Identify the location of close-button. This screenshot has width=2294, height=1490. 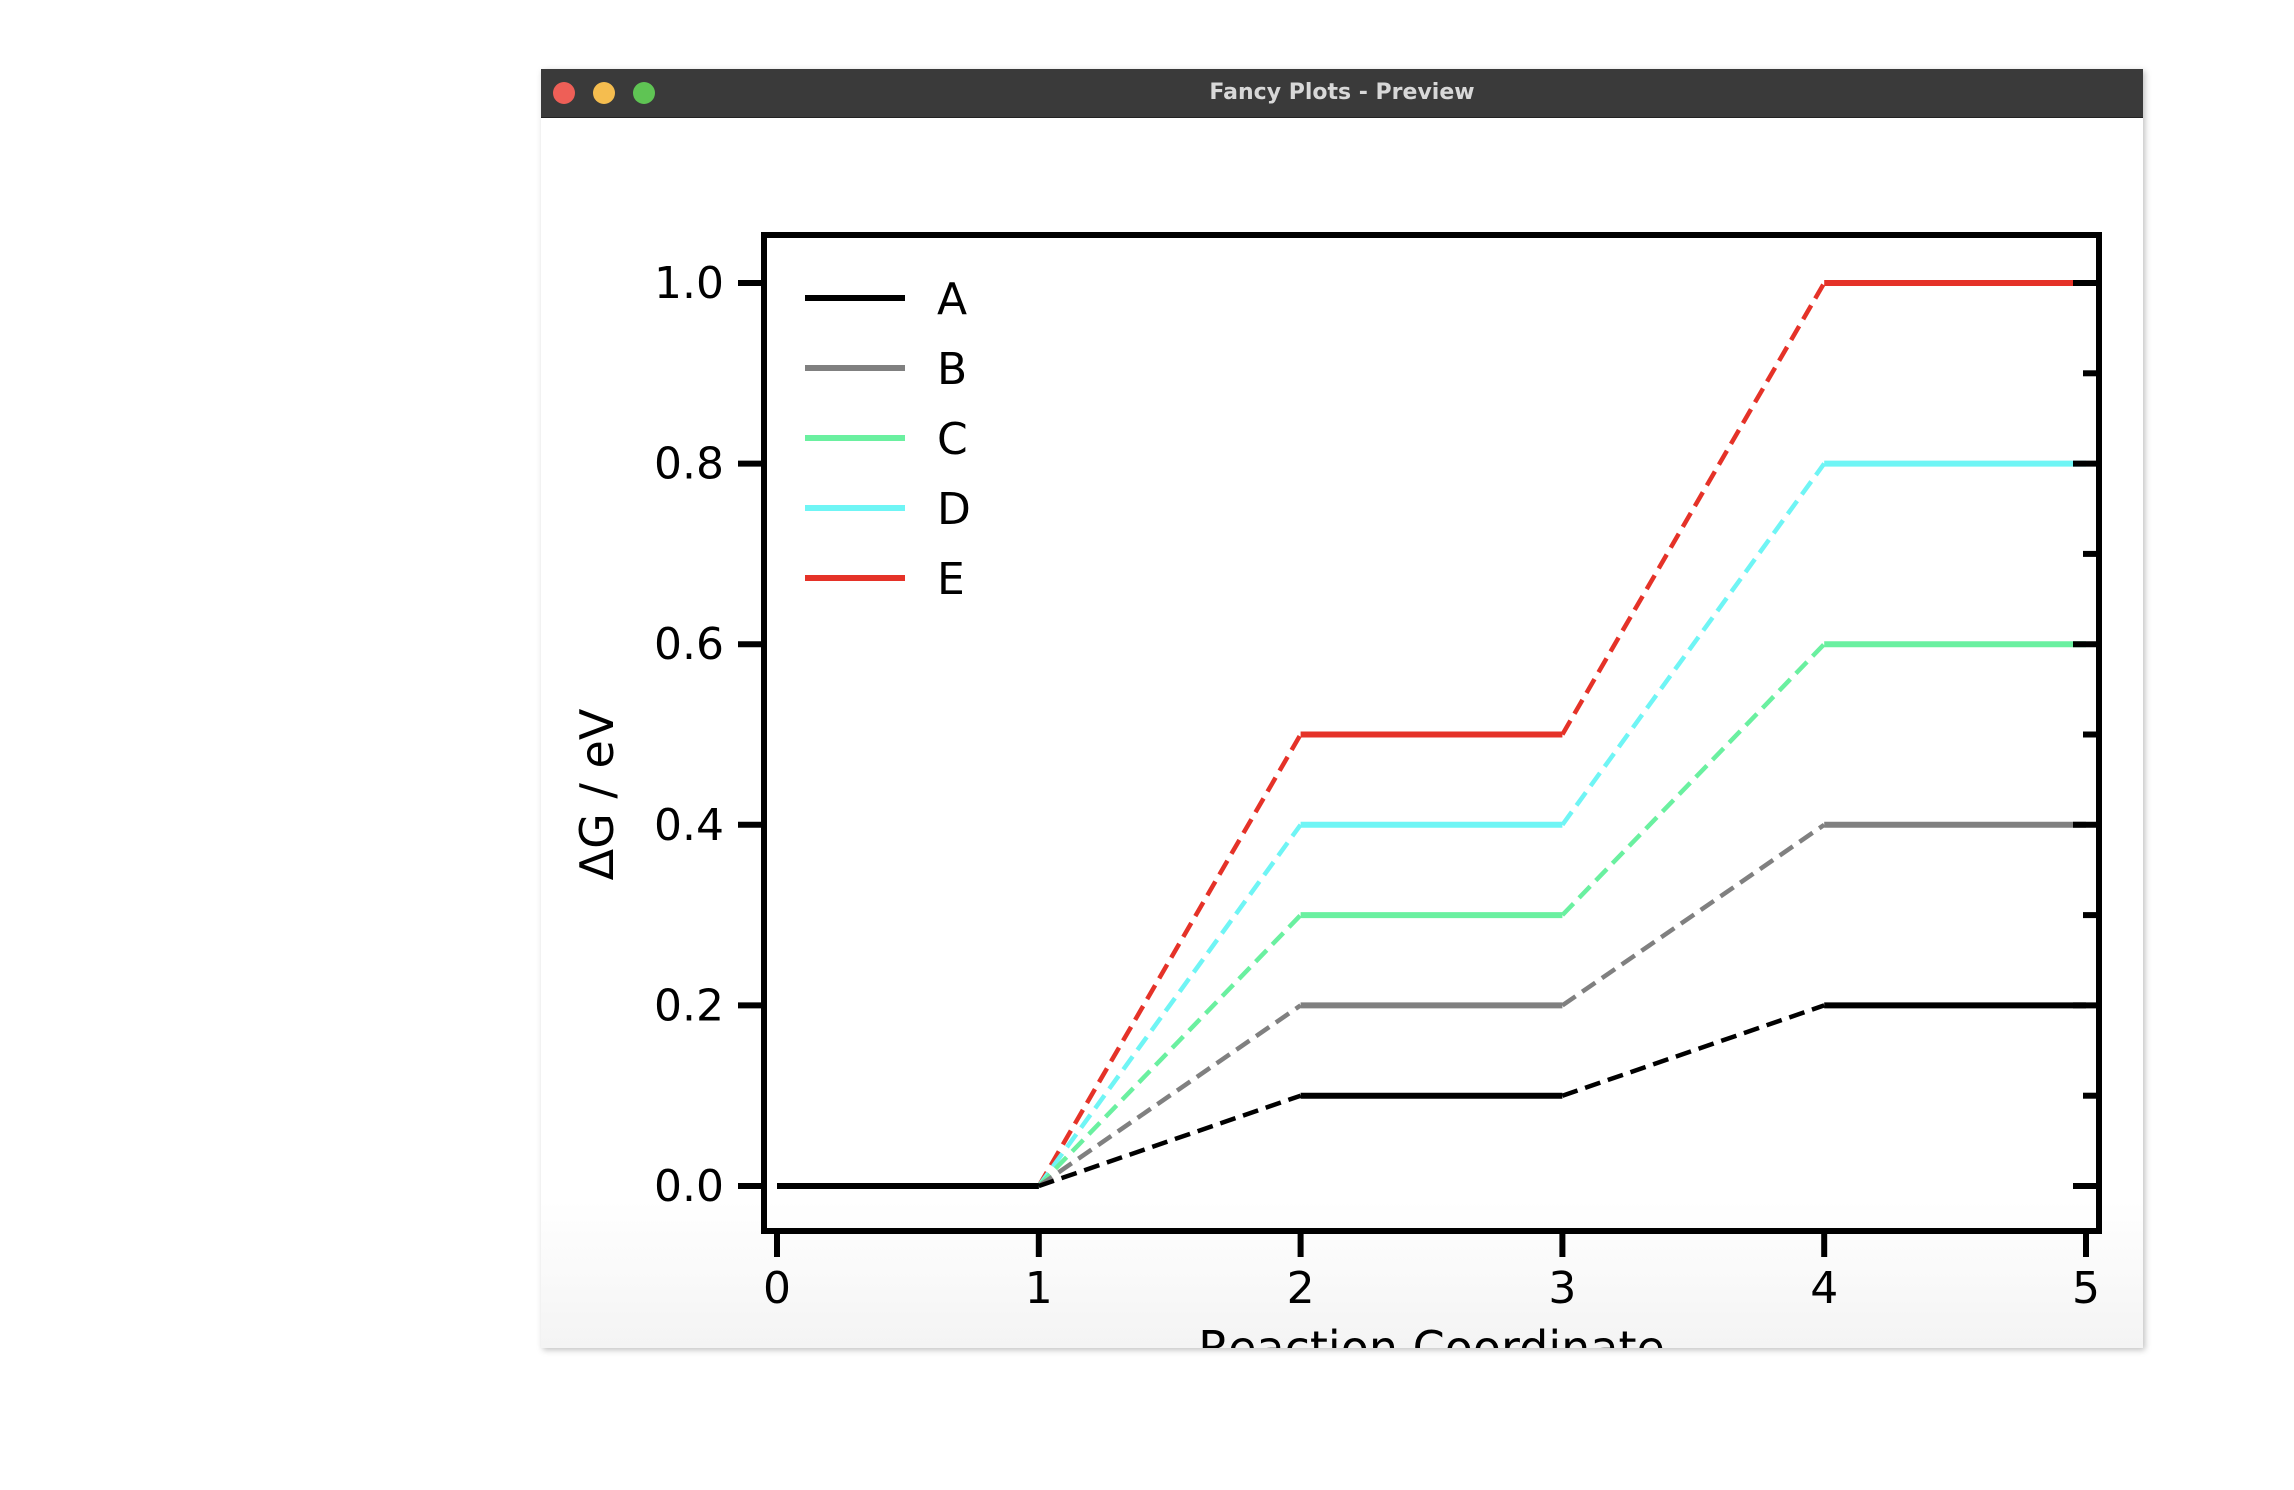
(564, 93).